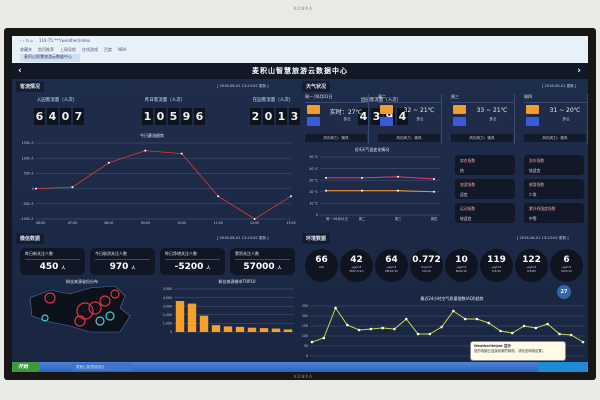 The height and width of the screenshot is (400, 600). I want to click on wechat-updated: [ 2016-06-01 13:23:02 更新 ], so click(243, 238).